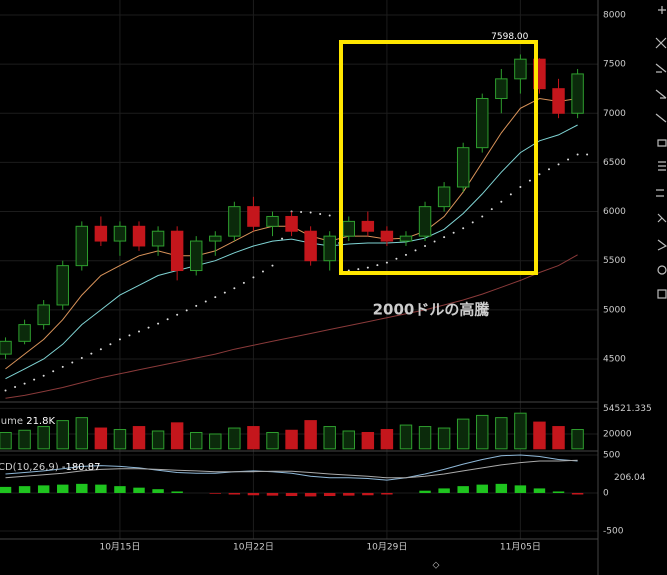 The width and height of the screenshot is (667, 575). I want to click on macd-name: CD(10,26,9), so click(29, 467).